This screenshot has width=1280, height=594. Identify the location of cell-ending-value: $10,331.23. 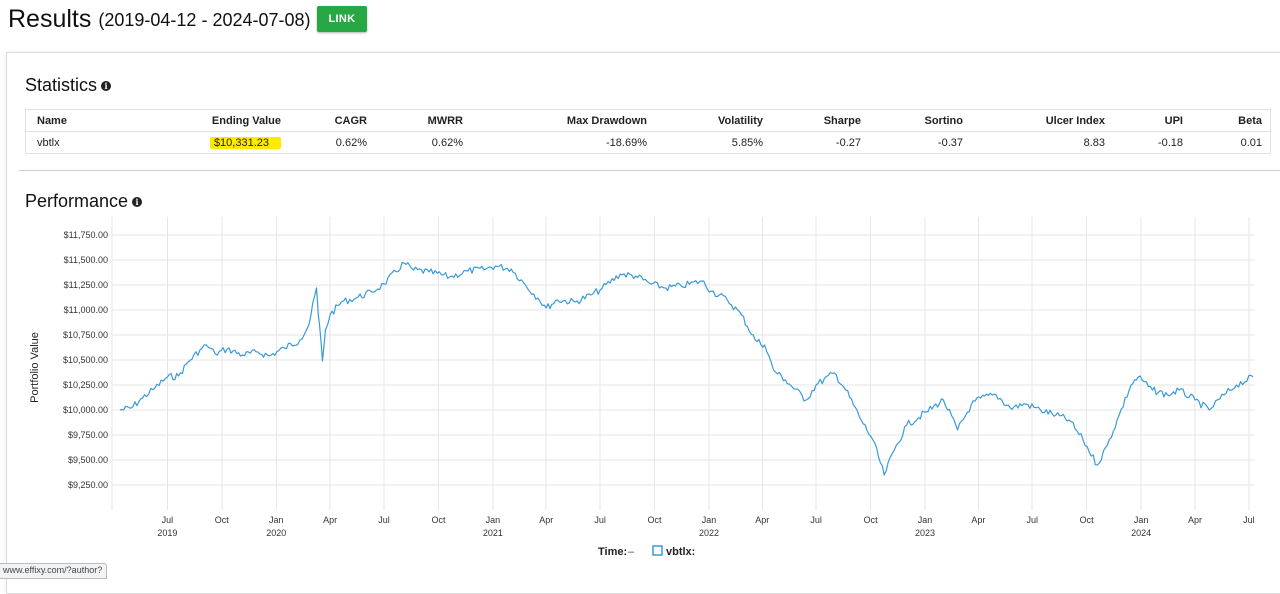
(217, 143).